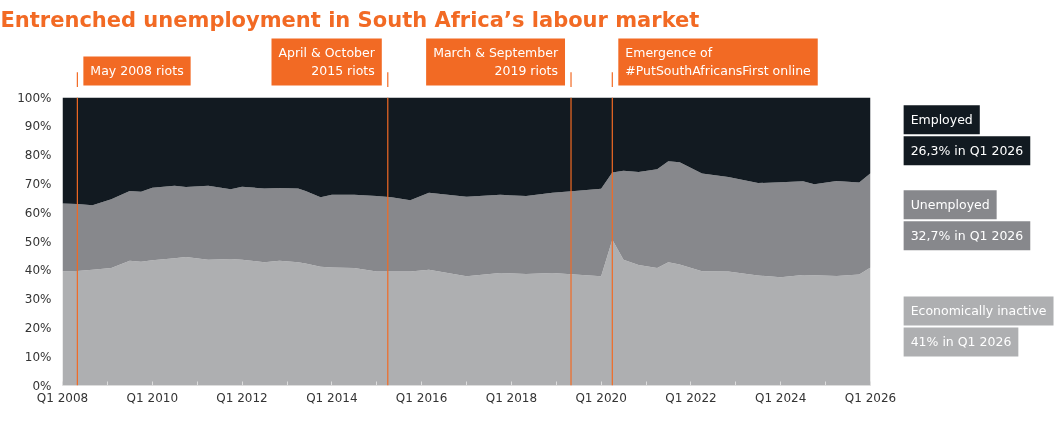  Describe the element at coordinates (941, 120) in the screenshot. I see `text: Employed` at that location.